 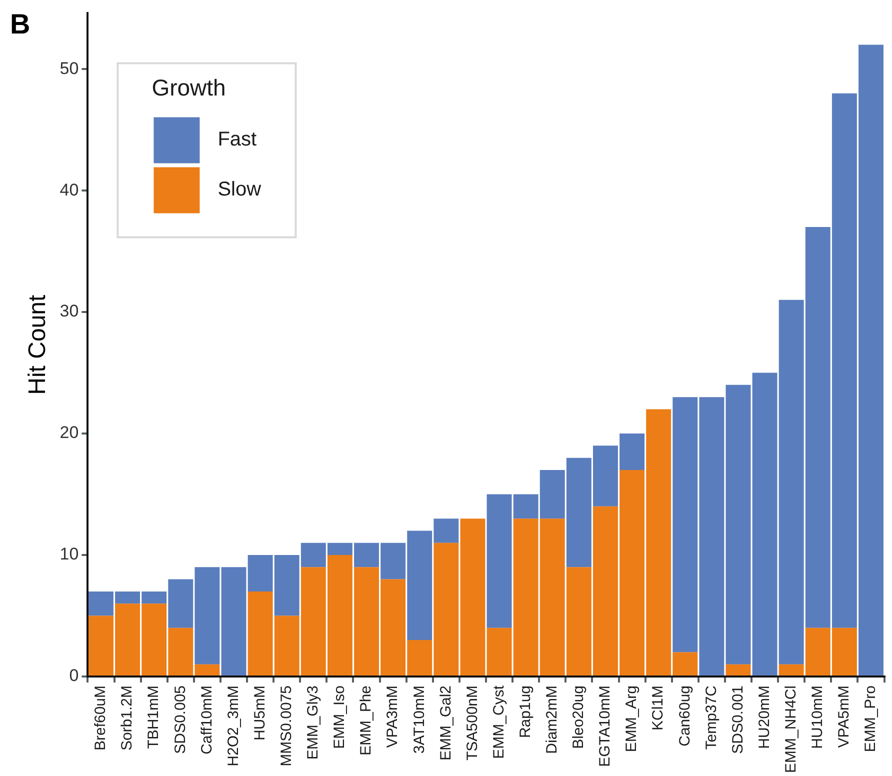 What do you see at coordinates (69, 554) in the screenshot?
I see `y-tick-label: 10` at bounding box center [69, 554].